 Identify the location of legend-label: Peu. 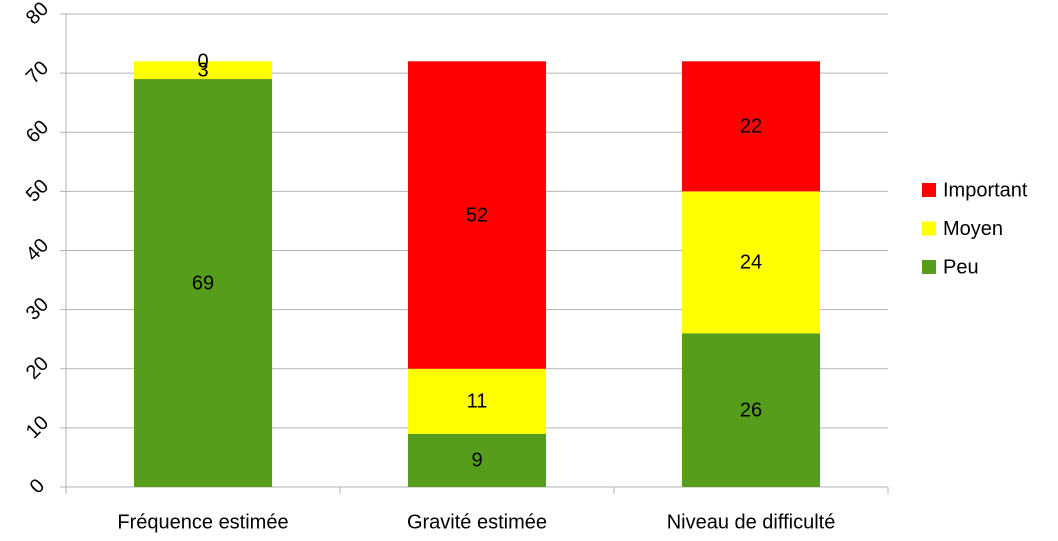
(961, 267).